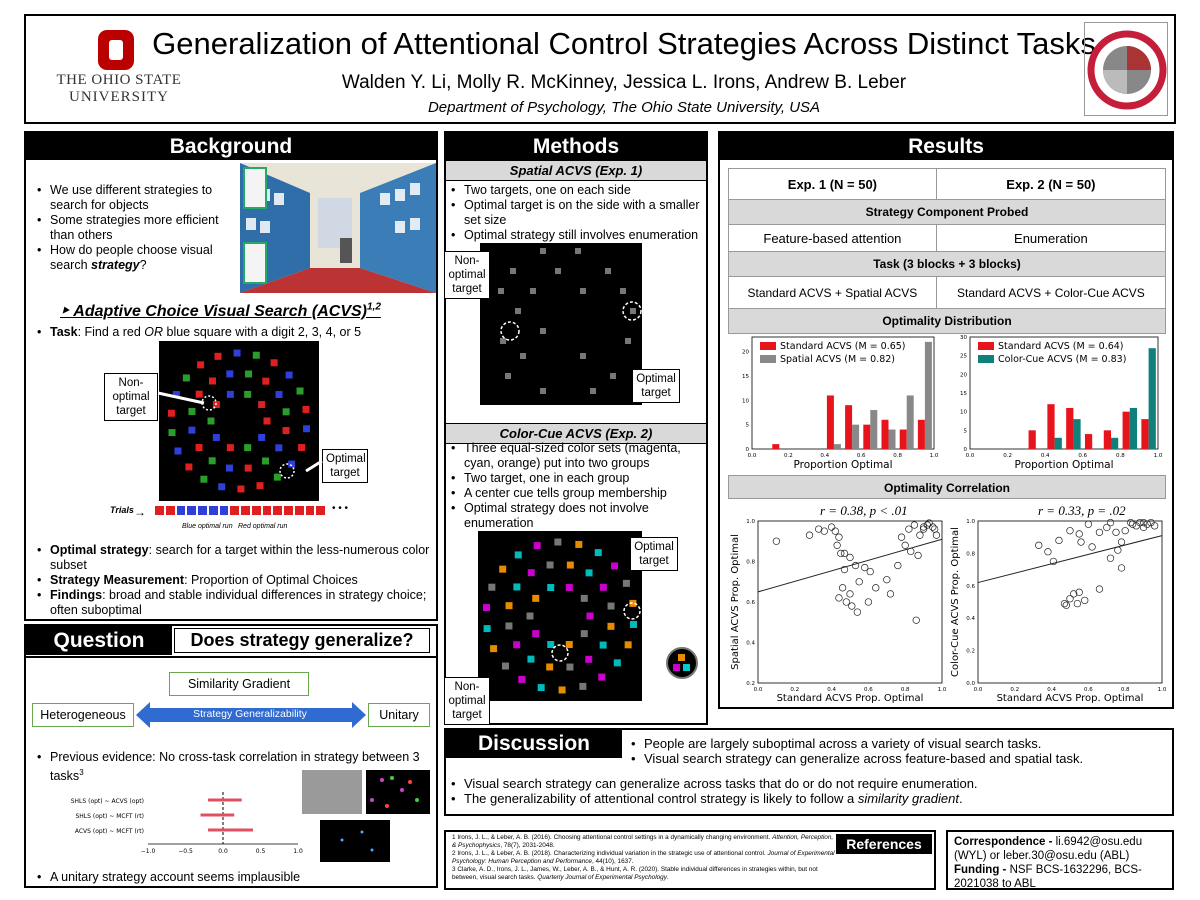 The height and width of the screenshot is (900, 1200). What do you see at coordinates (298, 851) in the screenshot?
I see `forest-tick: 1.0` at bounding box center [298, 851].